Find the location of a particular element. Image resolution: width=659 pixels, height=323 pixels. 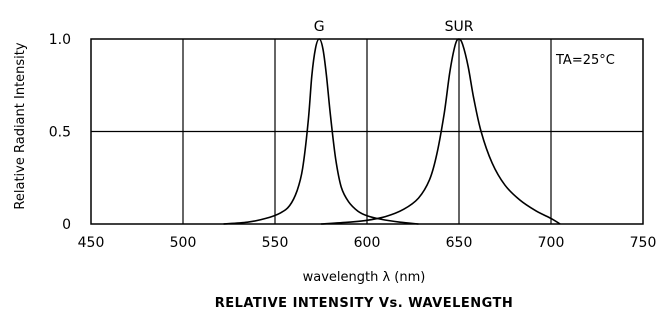

y-axis-title: Relative Radiant Intensity is located at coordinates (20, 125).